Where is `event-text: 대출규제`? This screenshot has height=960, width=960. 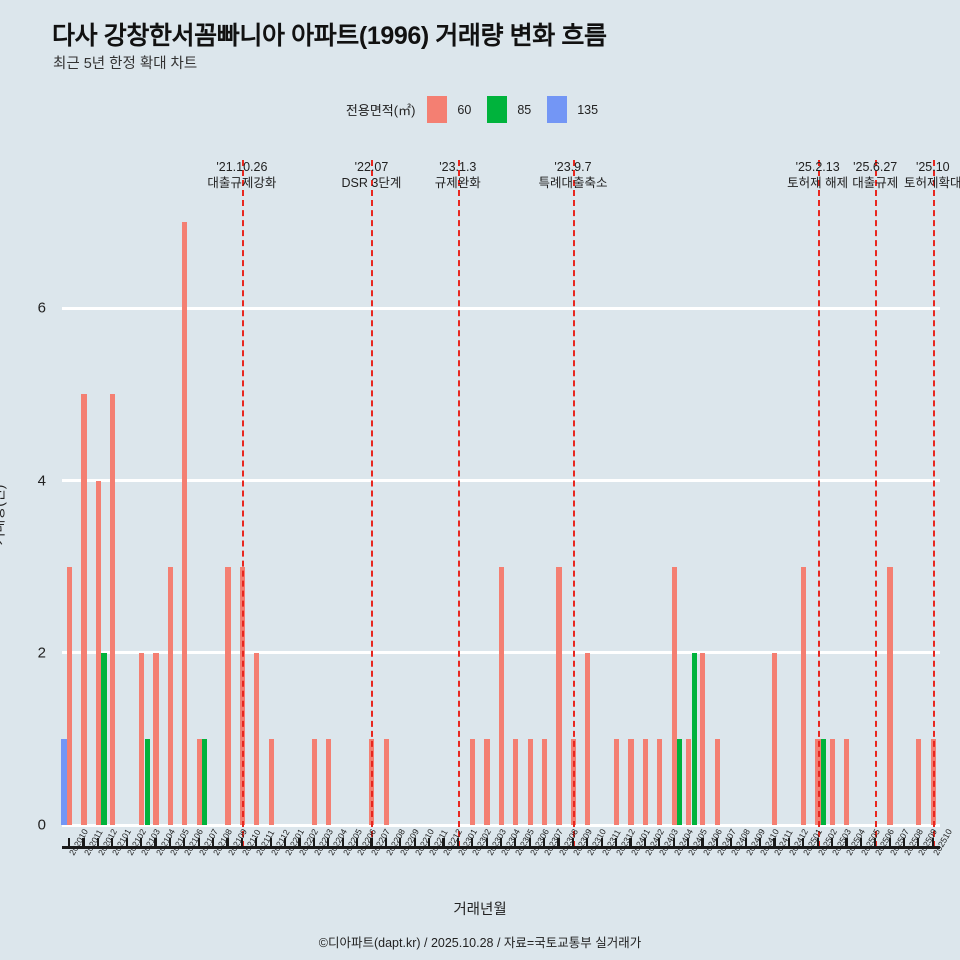 event-text: 대출규제 is located at coordinates (875, 182).